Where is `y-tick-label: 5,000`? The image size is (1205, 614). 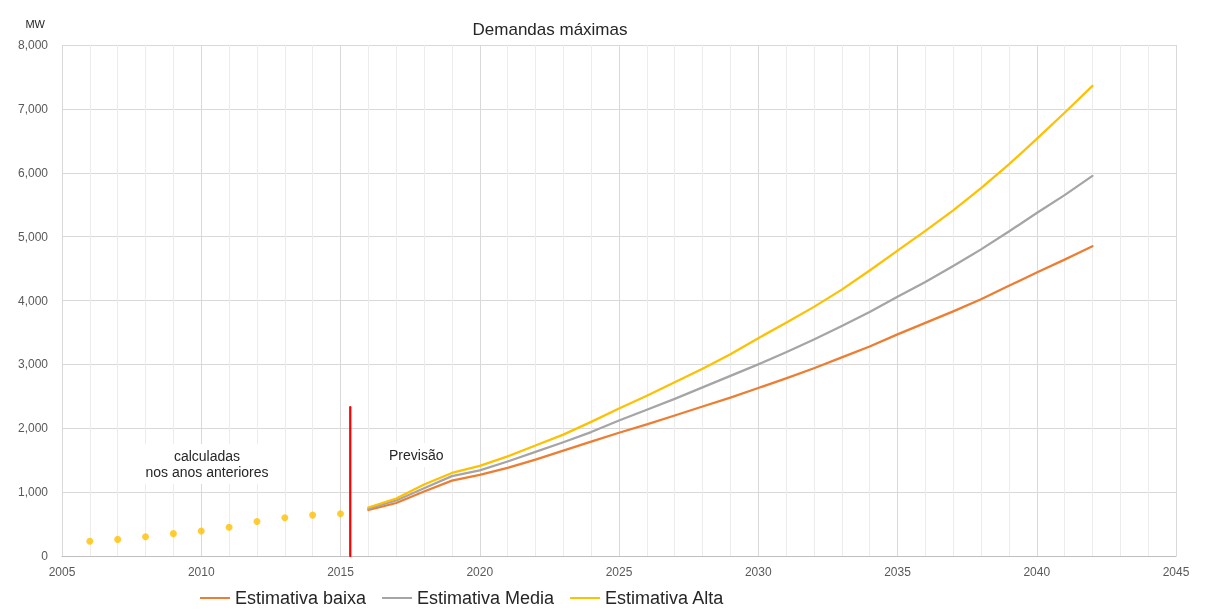 y-tick-label: 5,000 is located at coordinates (33, 236).